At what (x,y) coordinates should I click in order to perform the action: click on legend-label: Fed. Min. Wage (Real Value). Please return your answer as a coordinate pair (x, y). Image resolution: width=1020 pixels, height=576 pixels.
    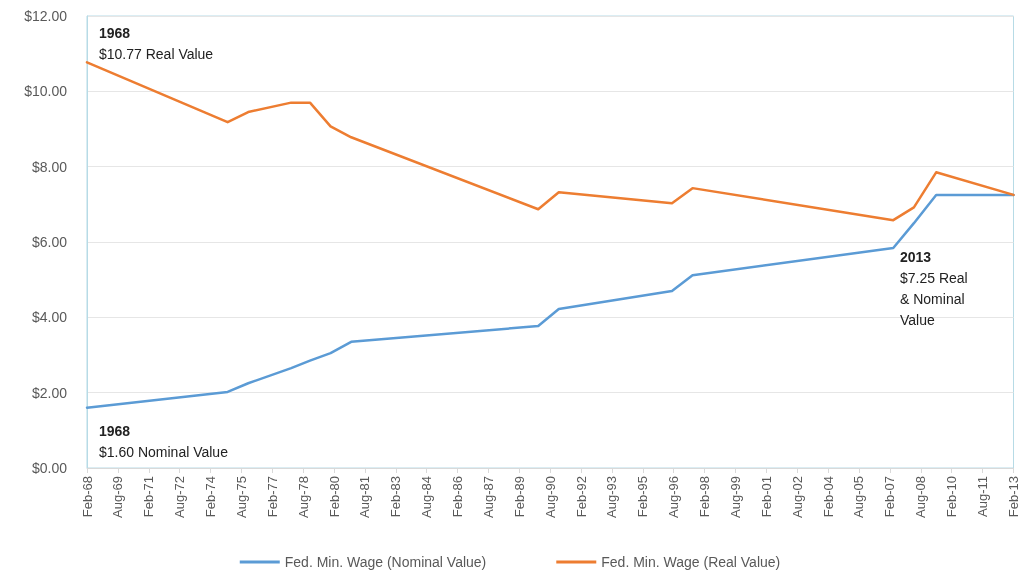
    Looking at the image, I should click on (691, 562).